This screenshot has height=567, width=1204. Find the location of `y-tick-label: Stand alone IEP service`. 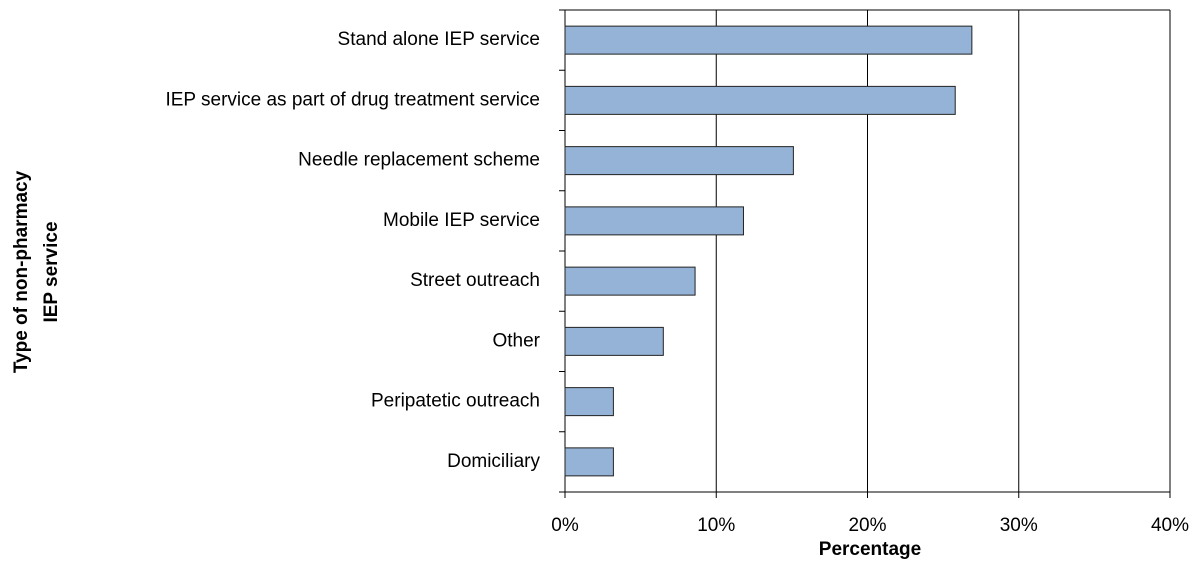

y-tick-label: Stand alone IEP service is located at coordinates (439, 39).